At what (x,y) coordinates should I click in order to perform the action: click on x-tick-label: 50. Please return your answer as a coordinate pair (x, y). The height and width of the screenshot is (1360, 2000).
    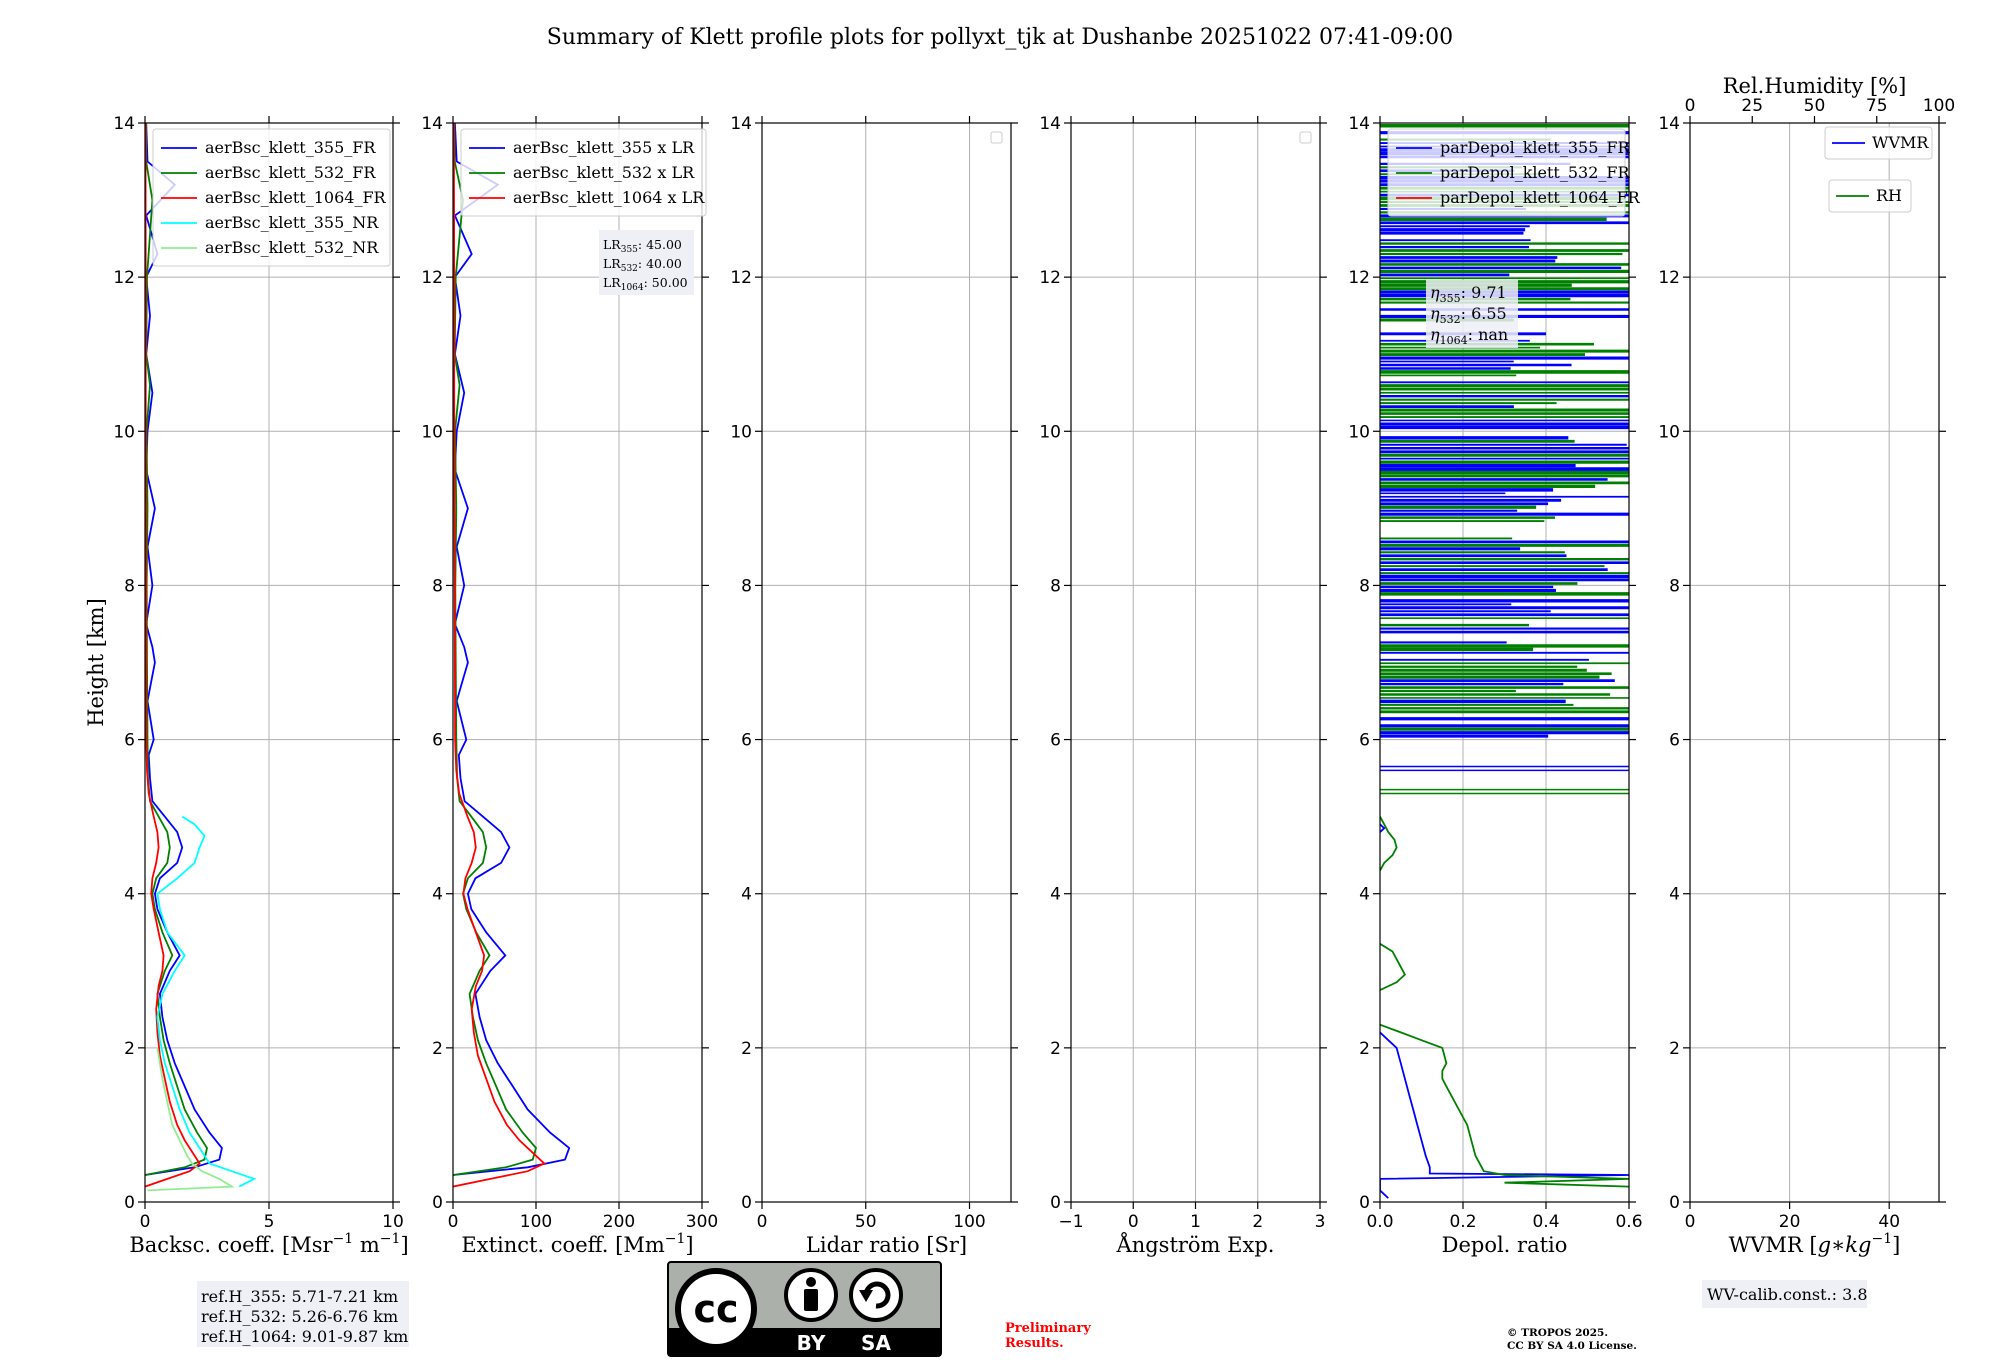
    Looking at the image, I should click on (866, 1222).